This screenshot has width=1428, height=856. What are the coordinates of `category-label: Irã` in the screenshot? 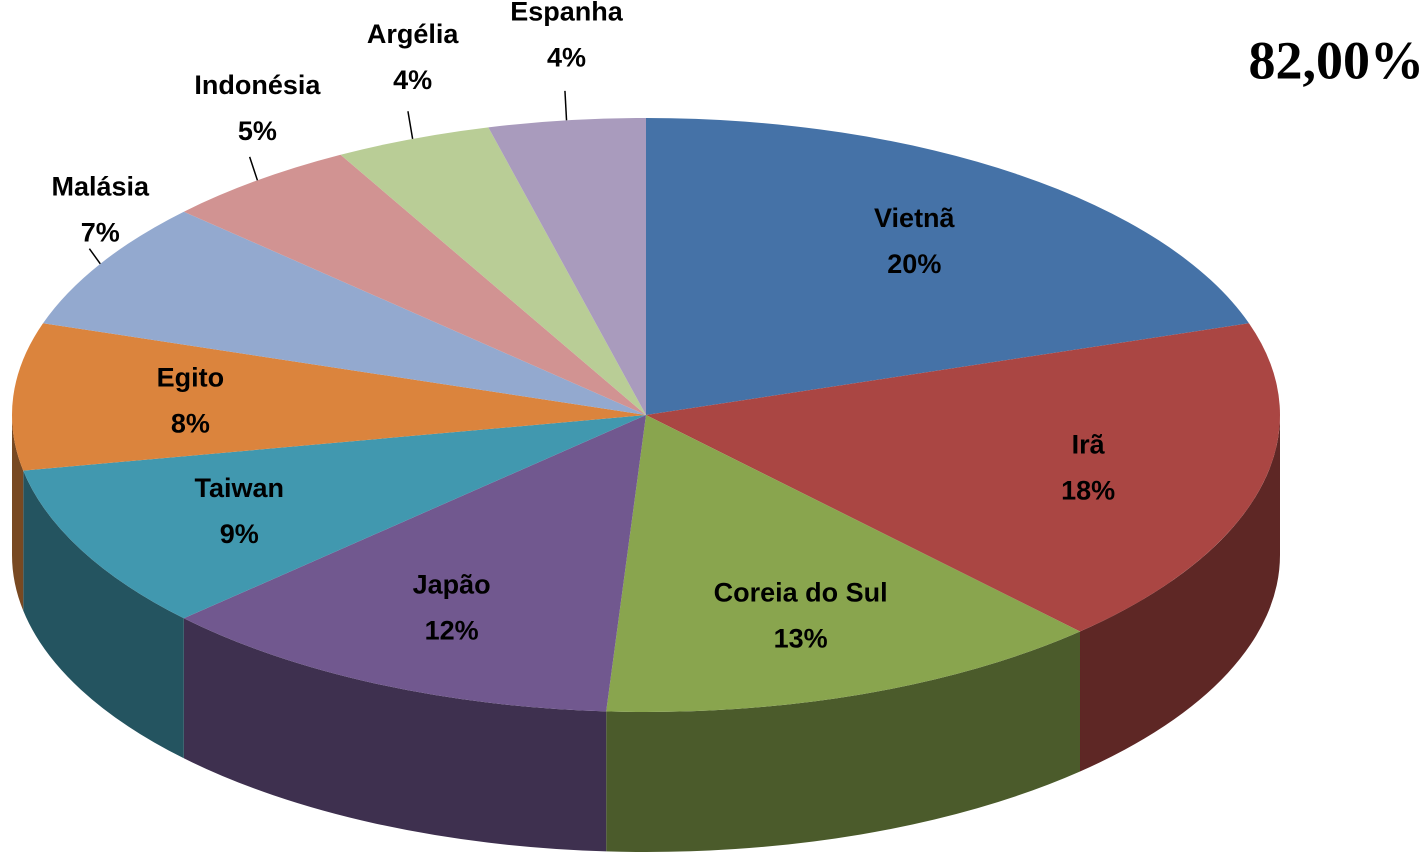 It's located at (1089, 444).